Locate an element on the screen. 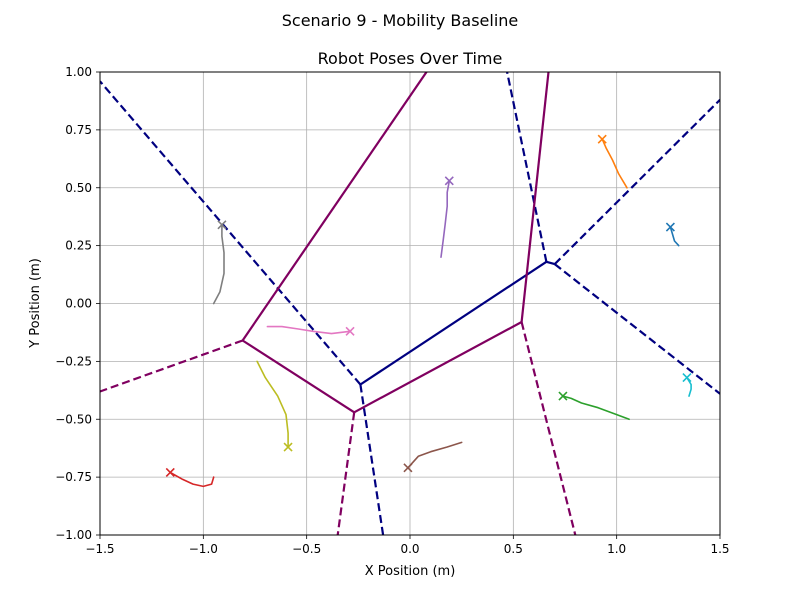 The image size is (800, 604). chart-title: Robot Poses Over Time is located at coordinates (410, 58).